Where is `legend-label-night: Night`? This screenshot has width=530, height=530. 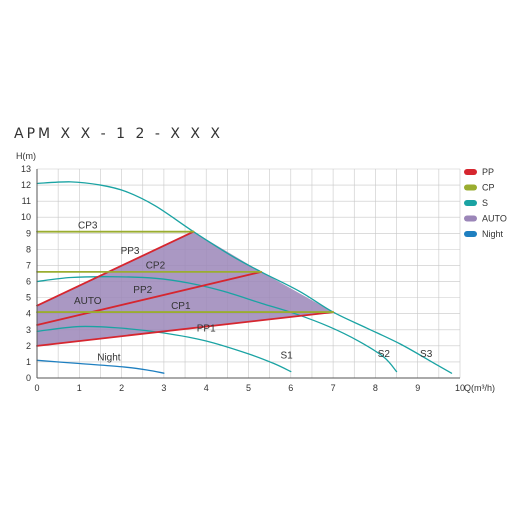 legend-label-night: Night is located at coordinates (493, 234).